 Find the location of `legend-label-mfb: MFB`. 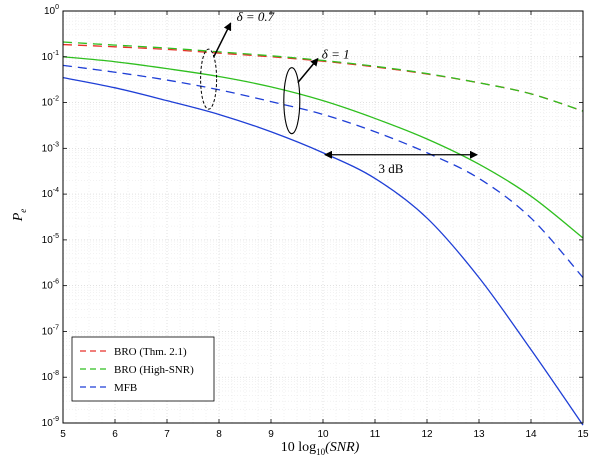

legend-label-mfb: MFB is located at coordinates (125, 388).